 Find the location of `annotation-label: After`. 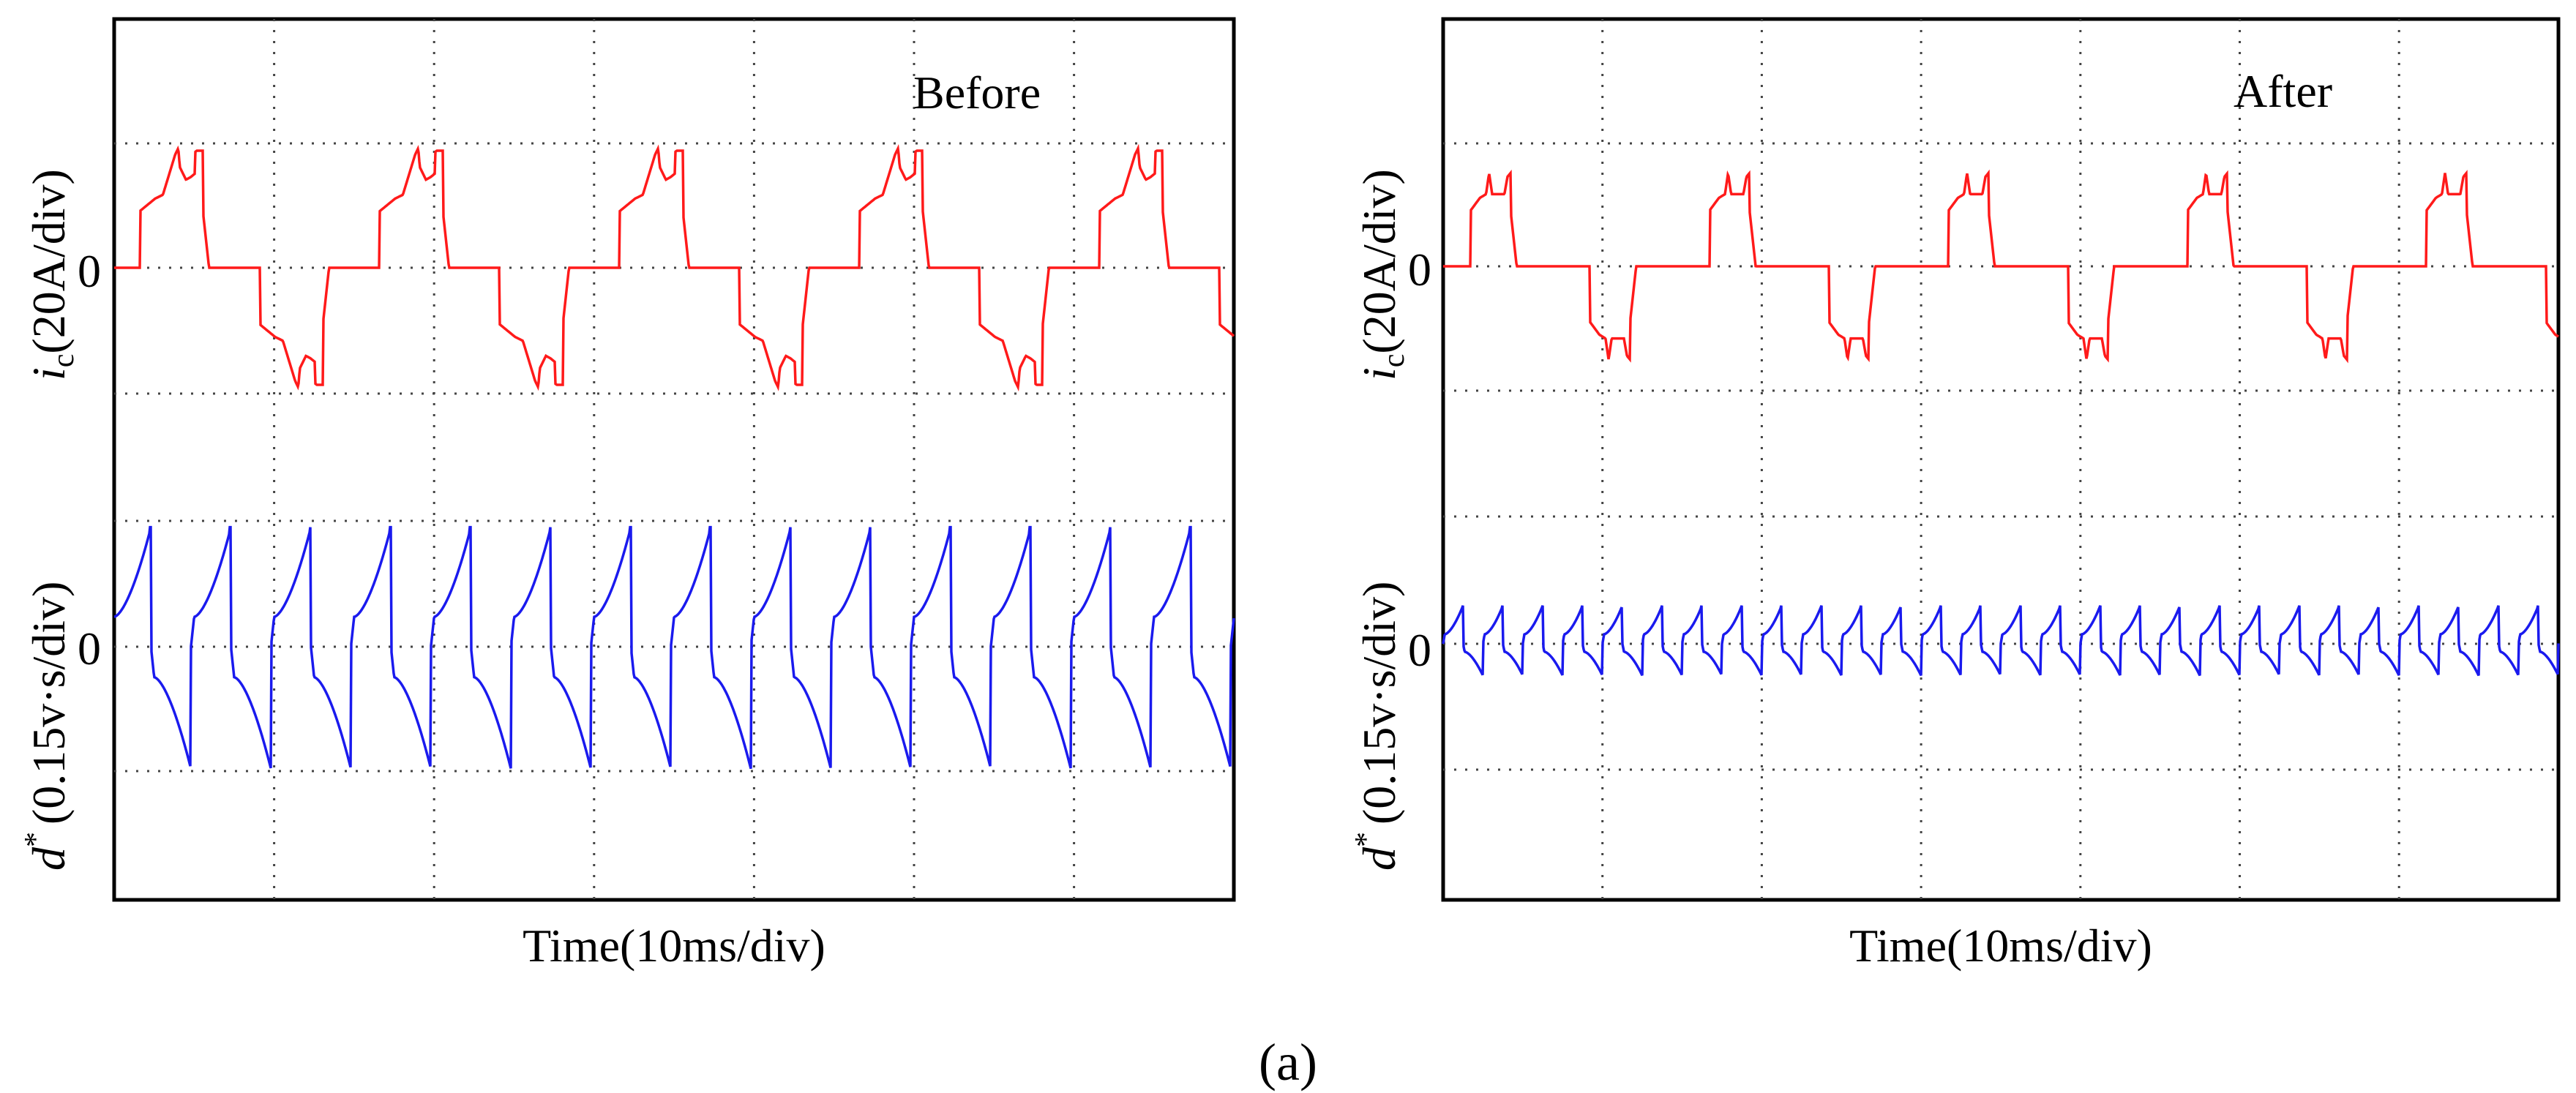

annotation-label: After is located at coordinates (2283, 91).